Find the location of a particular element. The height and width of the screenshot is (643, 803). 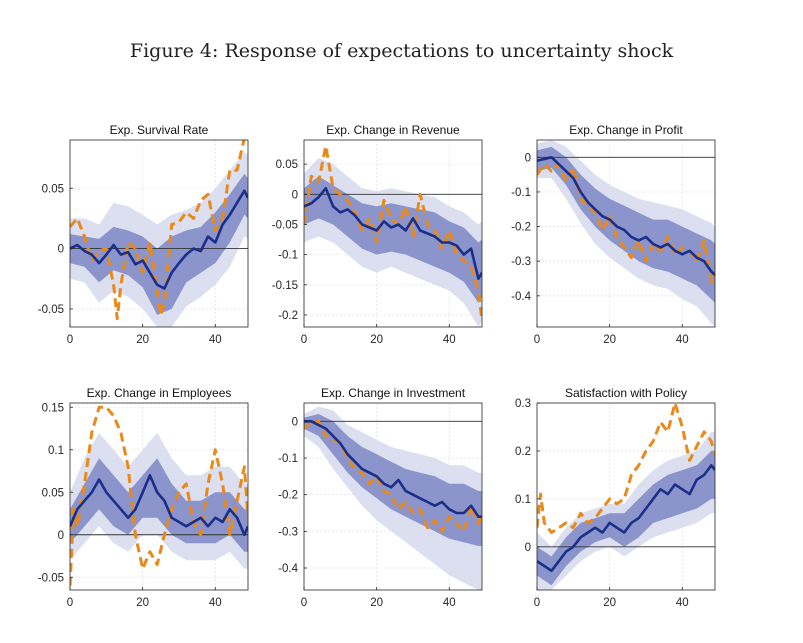

chart-panel: 0 20 40 0 0.1 0.2 0.3 Satisfaction with Policy is located at coordinates (615, 497).